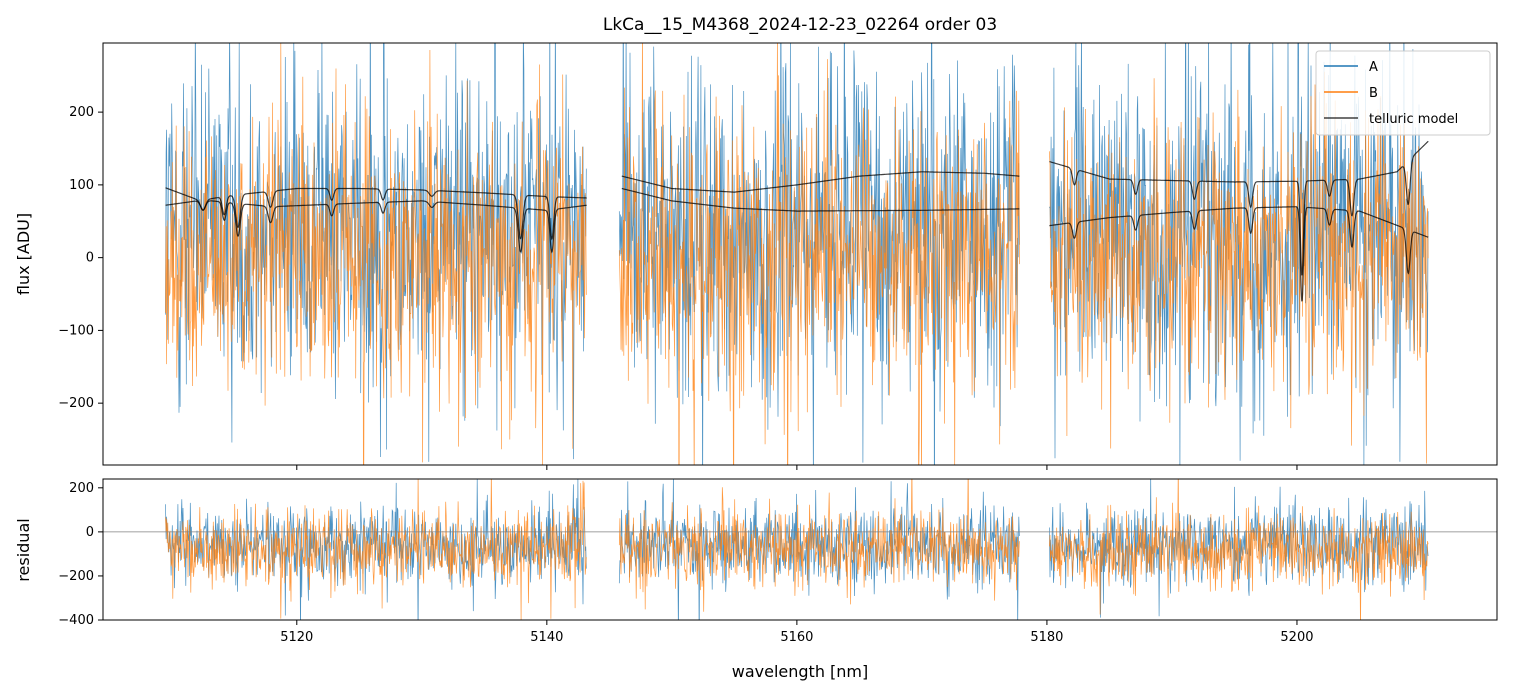 This screenshot has width=1513, height=696. I want to click on main-y-tick-label: 0, so click(90, 258).